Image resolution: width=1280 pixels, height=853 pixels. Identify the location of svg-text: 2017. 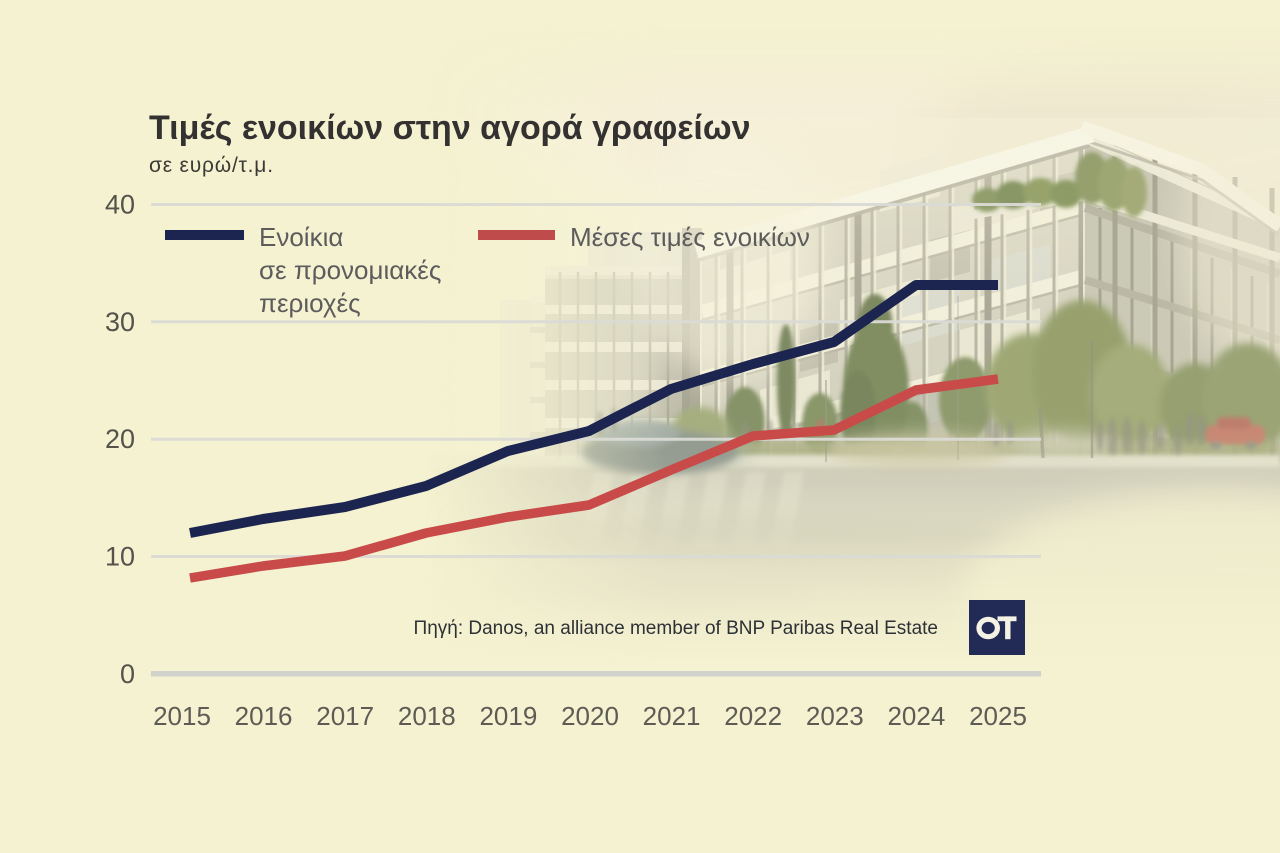
(345, 716).